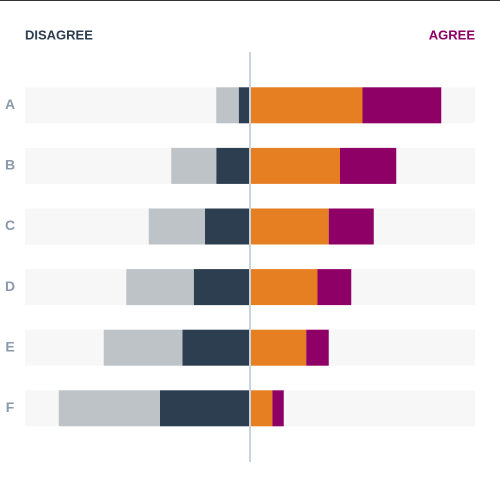 The width and height of the screenshot is (500, 500). I want to click on category-label: B, so click(10, 165).